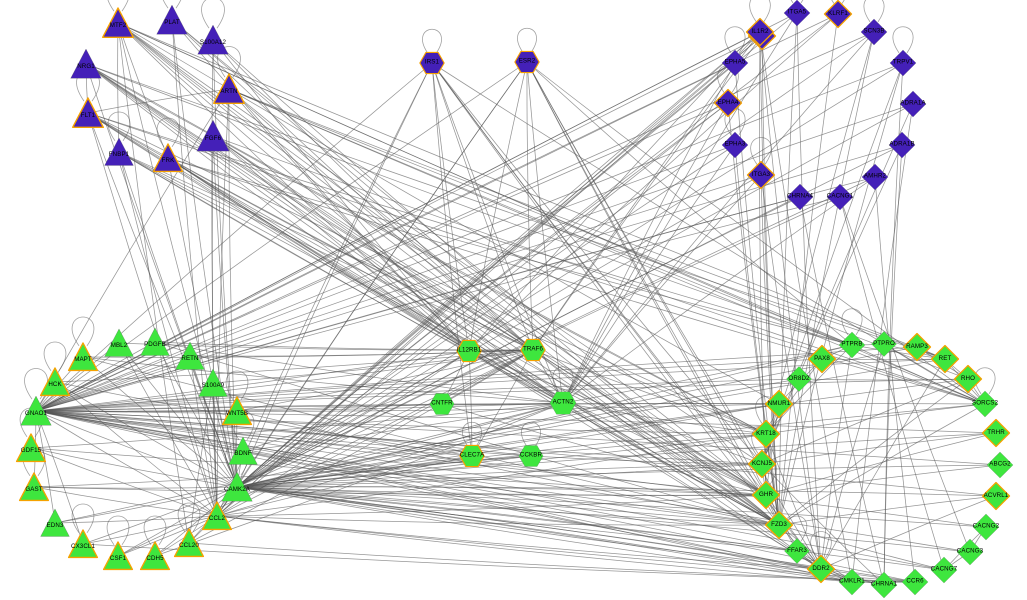  Describe the element at coordinates (118, 23) in the screenshot. I see `graph-node-mtf2: MTF2` at that location.